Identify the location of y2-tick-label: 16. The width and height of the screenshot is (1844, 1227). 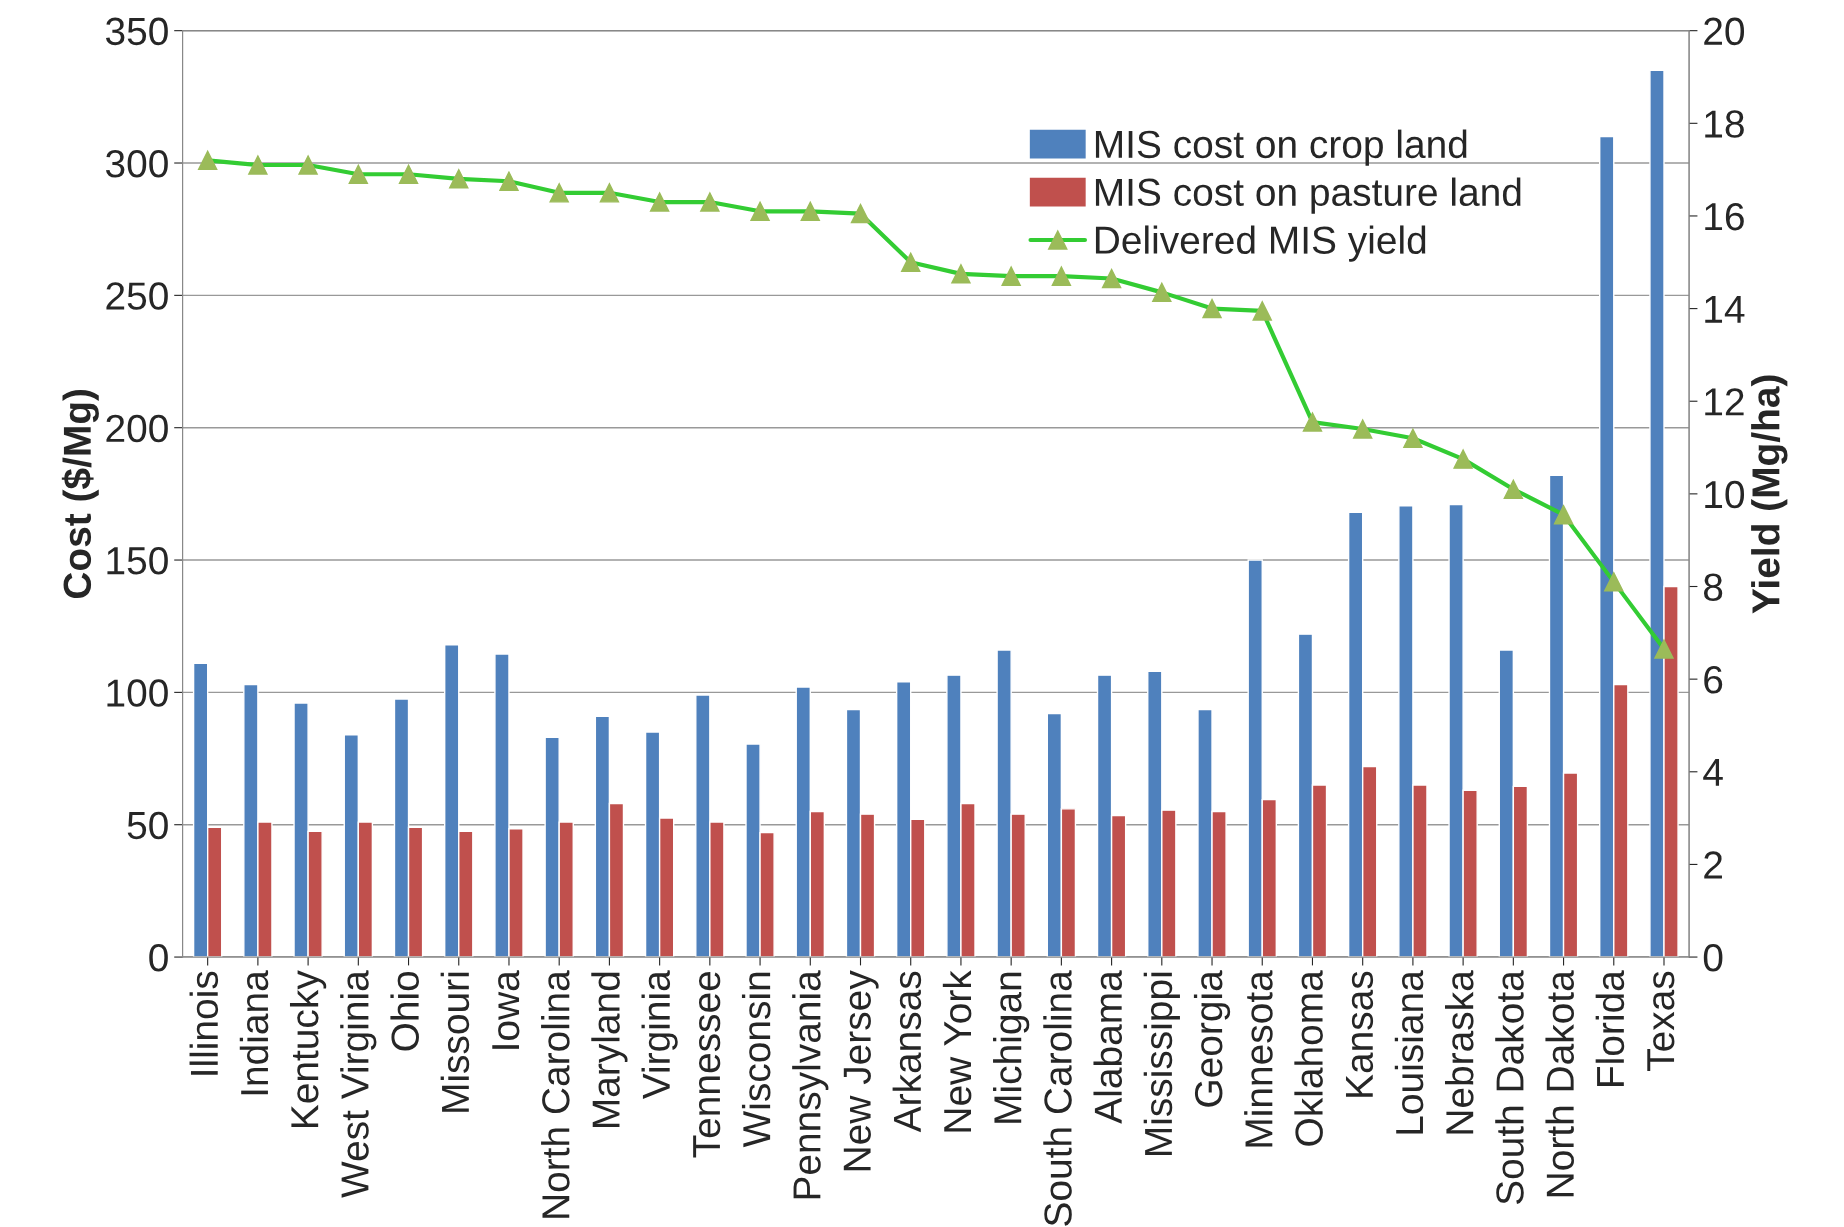
(1724, 216).